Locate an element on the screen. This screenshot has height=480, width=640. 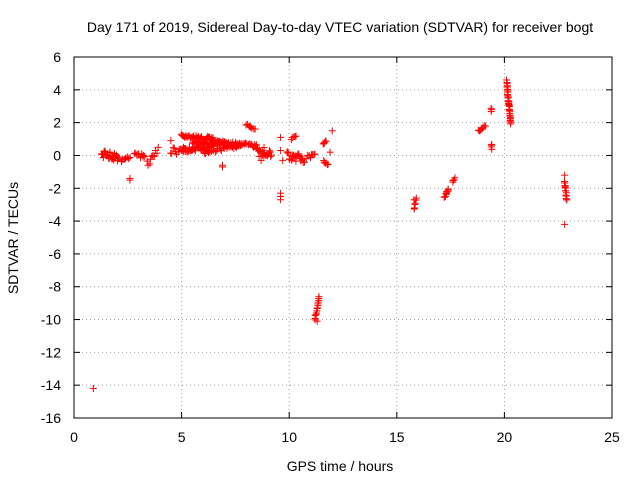
x-tick-label: 0 is located at coordinates (74, 437).